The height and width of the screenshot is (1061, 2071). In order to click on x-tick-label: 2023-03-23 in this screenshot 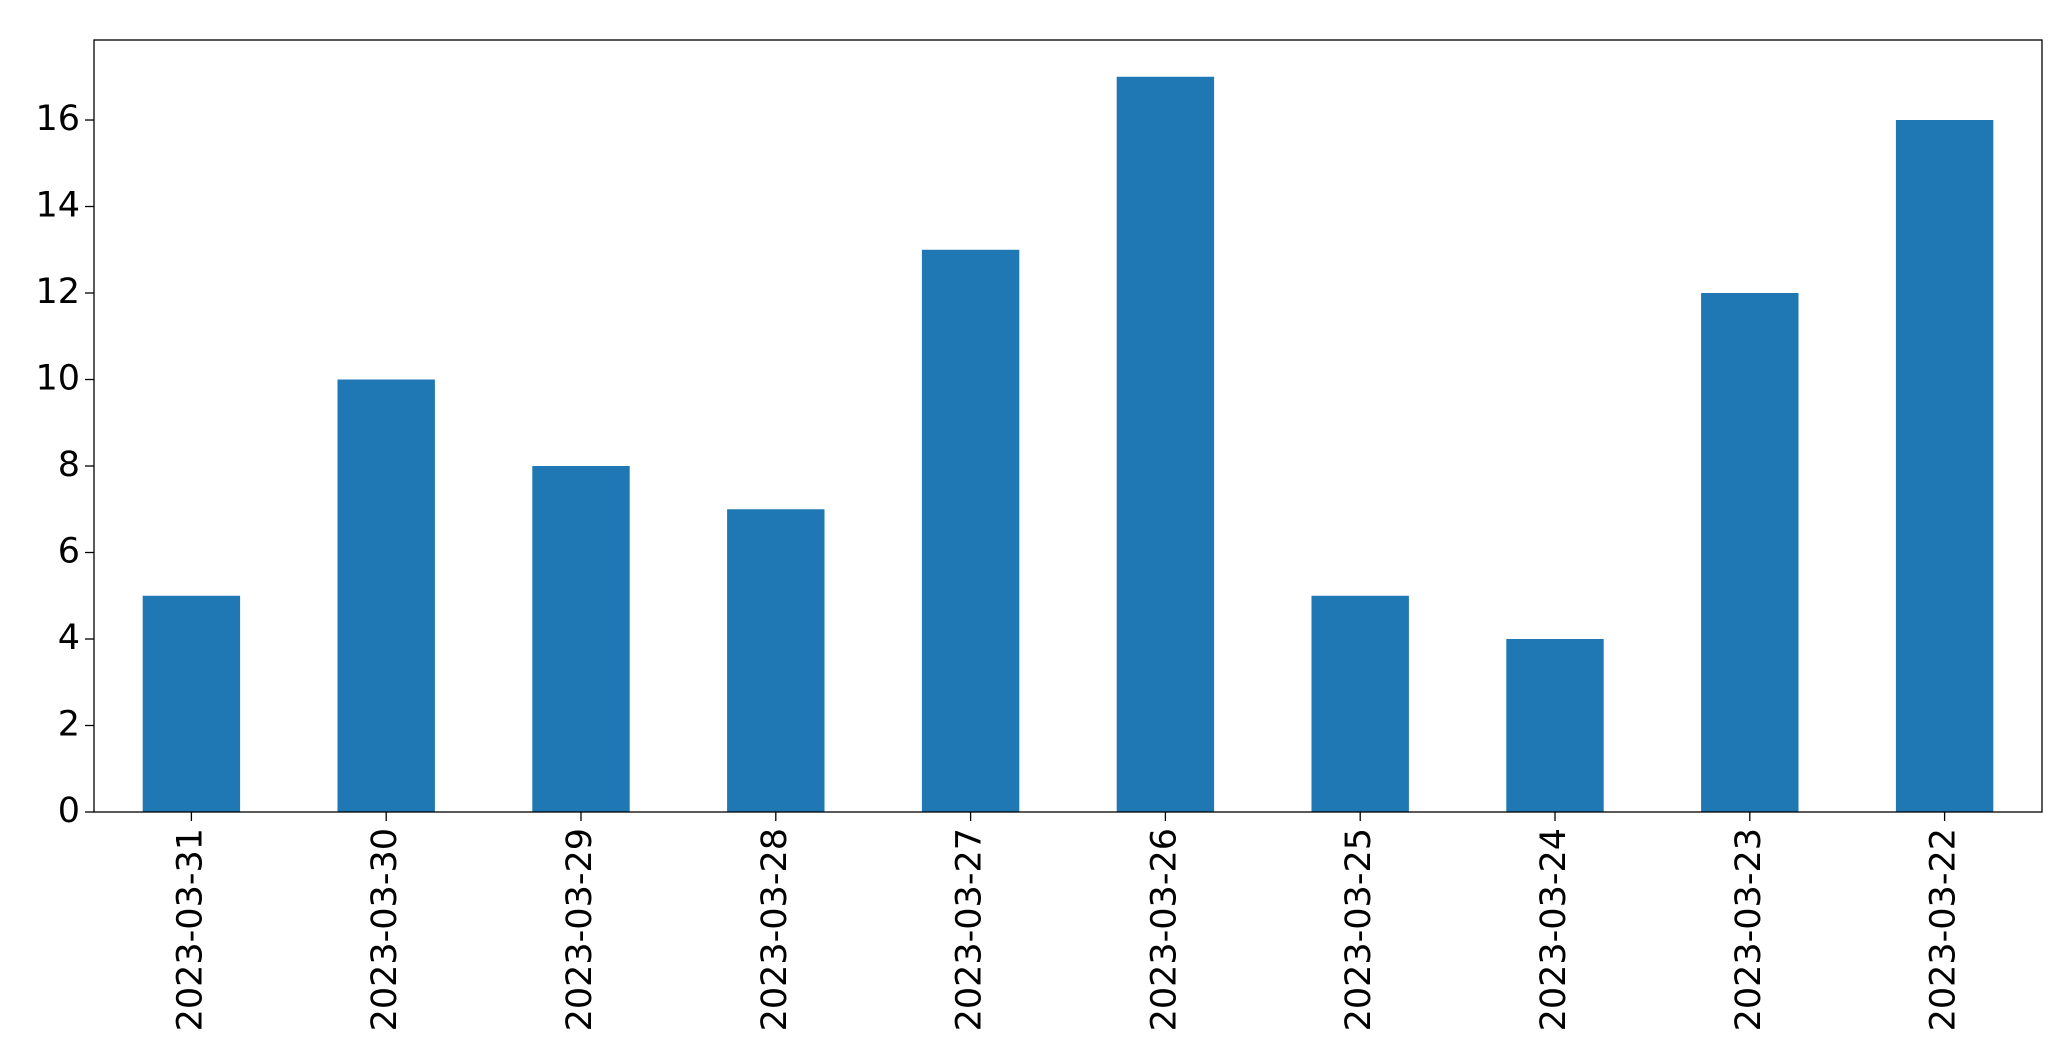, I will do `click(1749, 929)`.